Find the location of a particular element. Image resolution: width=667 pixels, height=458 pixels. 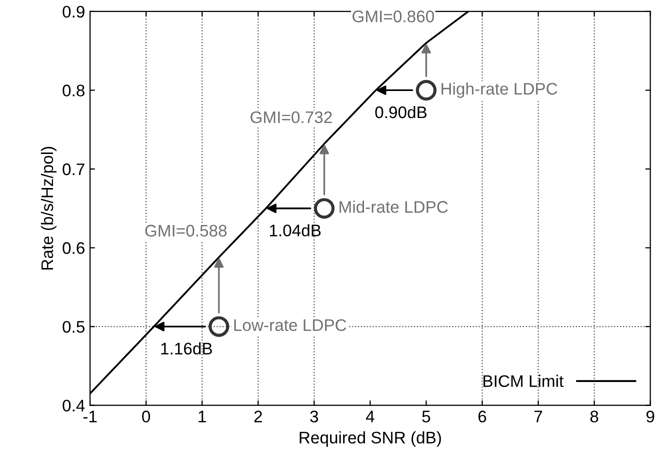

x-tick-label: 9 is located at coordinates (650, 416).